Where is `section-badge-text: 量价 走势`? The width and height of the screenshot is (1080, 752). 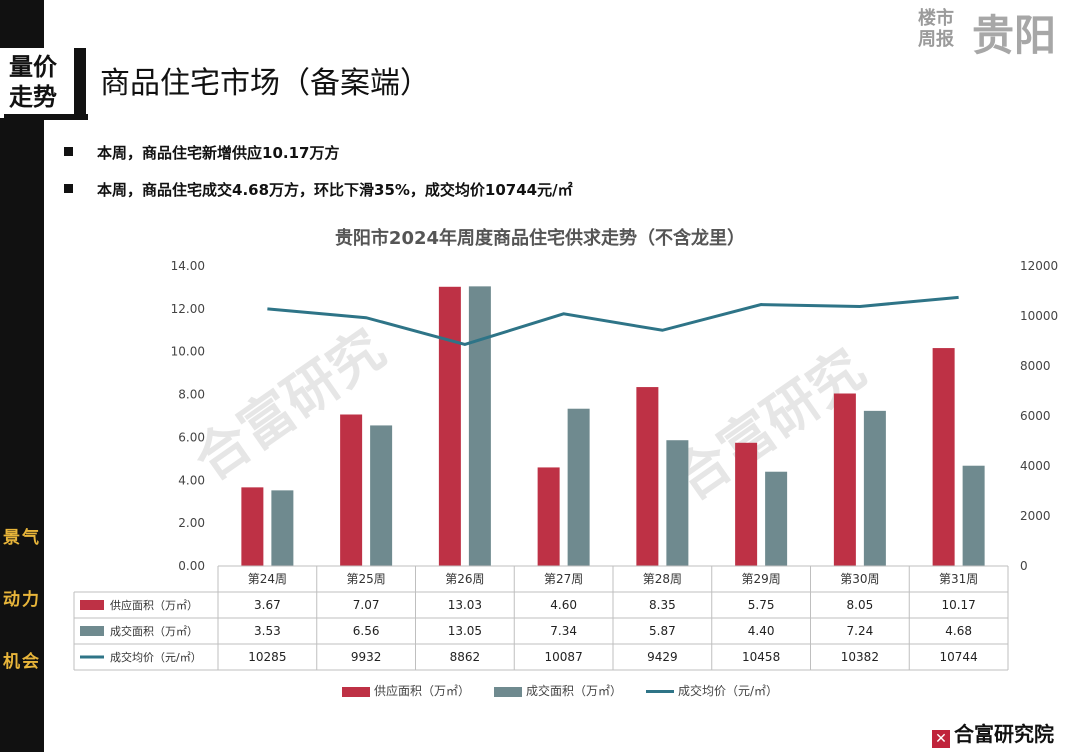
section-badge-text: 量价 走势 is located at coordinates (33, 82).